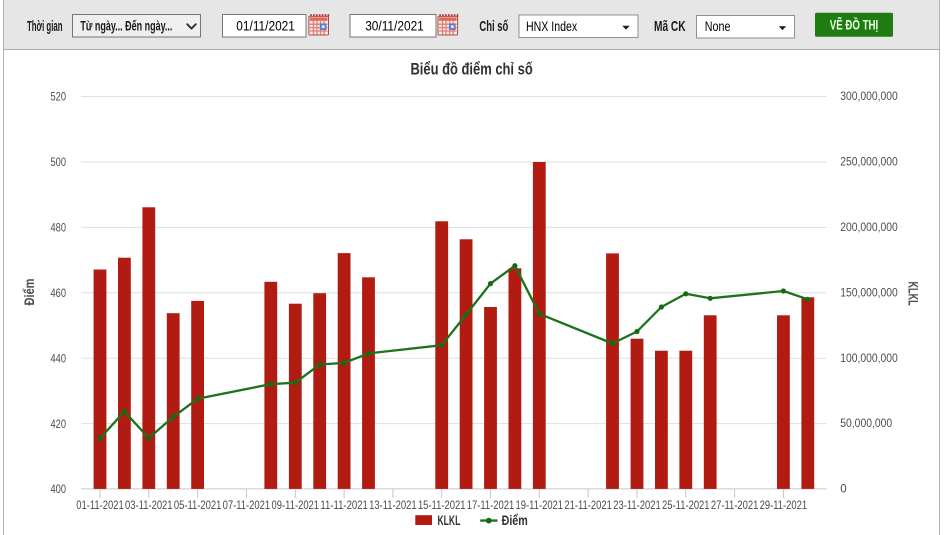  Describe the element at coordinates (59, 162) in the screenshot. I see `svg-text: 500` at that location.